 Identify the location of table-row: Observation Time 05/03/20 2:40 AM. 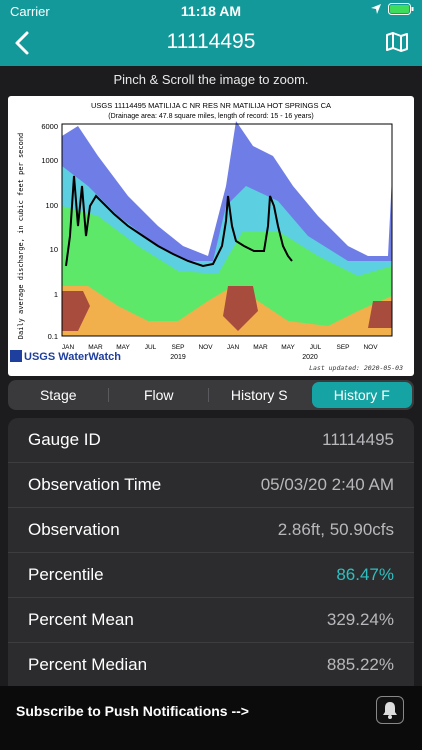
(211, 485).